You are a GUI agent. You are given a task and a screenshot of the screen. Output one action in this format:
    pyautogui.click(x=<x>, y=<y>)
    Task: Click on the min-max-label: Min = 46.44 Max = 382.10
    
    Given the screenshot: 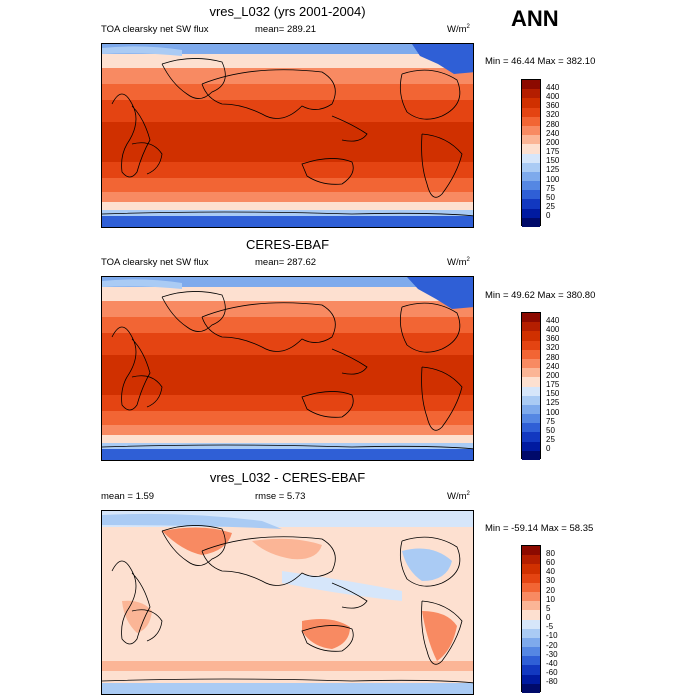 What is the action you would take?
    pyautogui.click(x=540, y=61)
    